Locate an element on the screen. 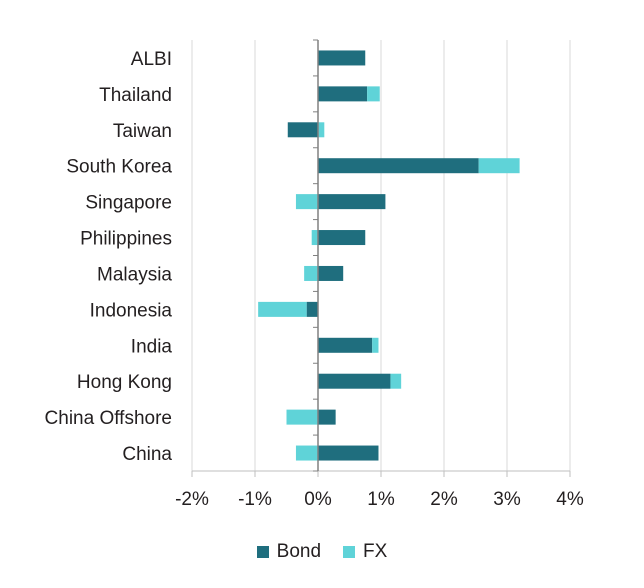 The height and width of the screenshot is (588, 644). category-label: Singapore is located at coordinates (128, 203).